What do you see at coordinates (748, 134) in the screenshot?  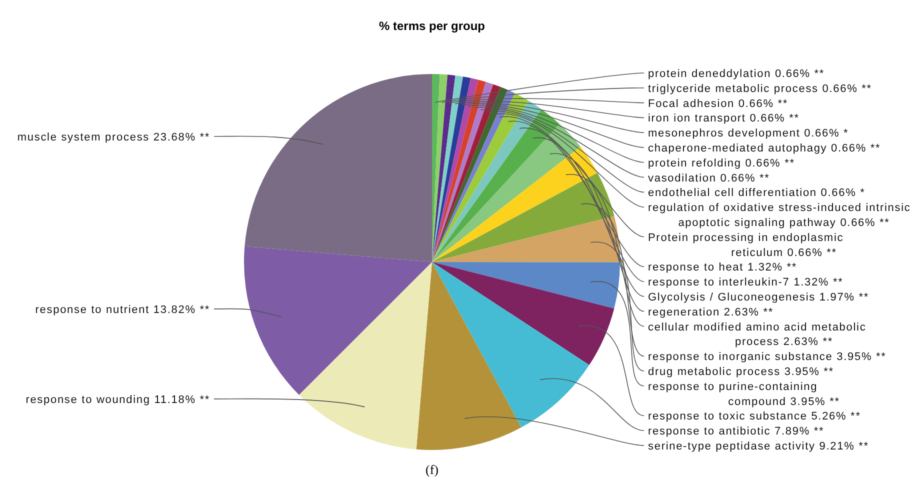 I see `slice-label: mesonephros development 0.66% *` at bounding box center [748, 134].